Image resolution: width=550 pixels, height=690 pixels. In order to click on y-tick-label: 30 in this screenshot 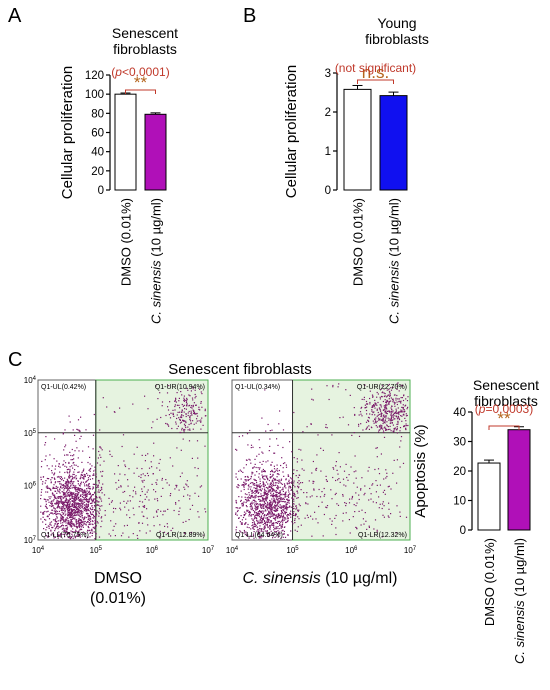, I will do `click(459, 443)`.